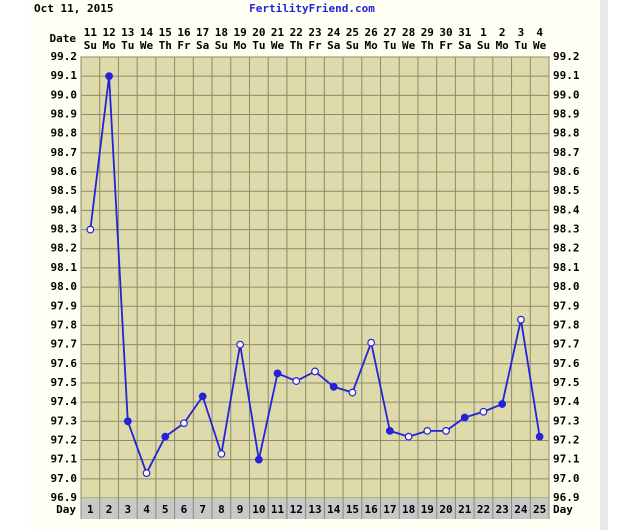  Describe the element at coordinates (239, 32) in the screenshot. I see `x-tick-label: 19` at that location.